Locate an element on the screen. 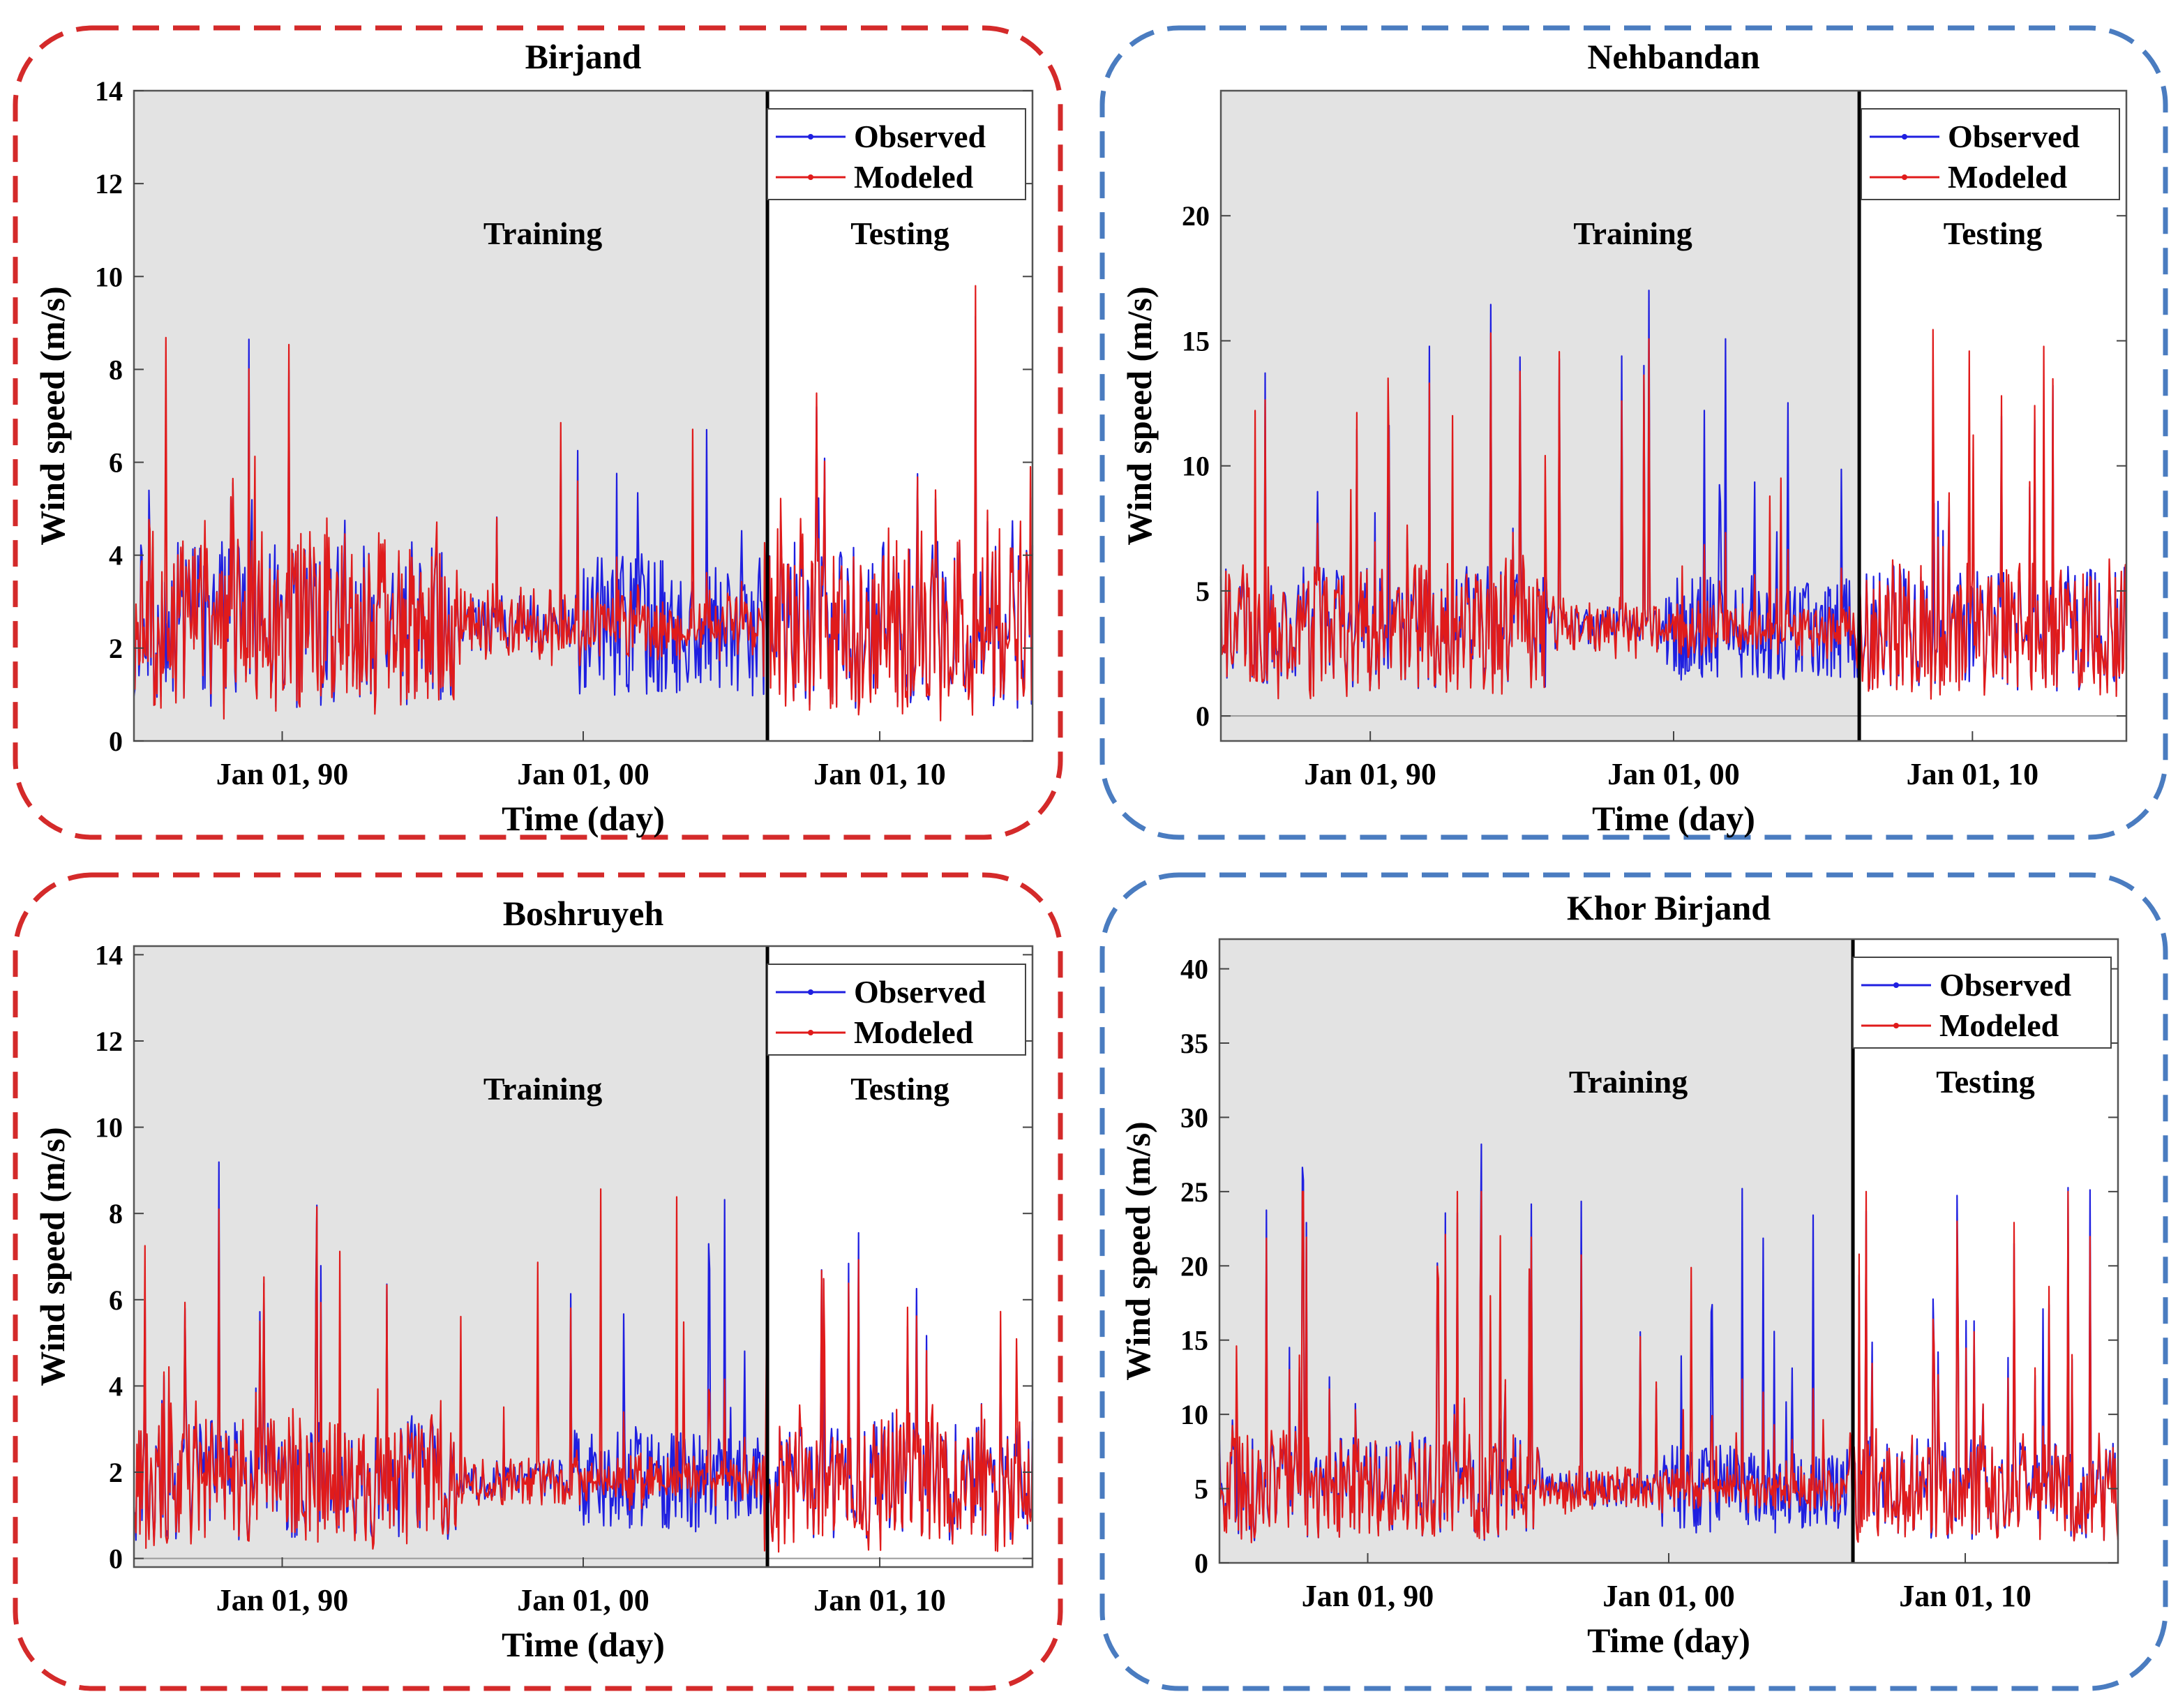 The image size is (2178, 1708). chart-title: Nehbandan is located at coordinates (1674, 56).